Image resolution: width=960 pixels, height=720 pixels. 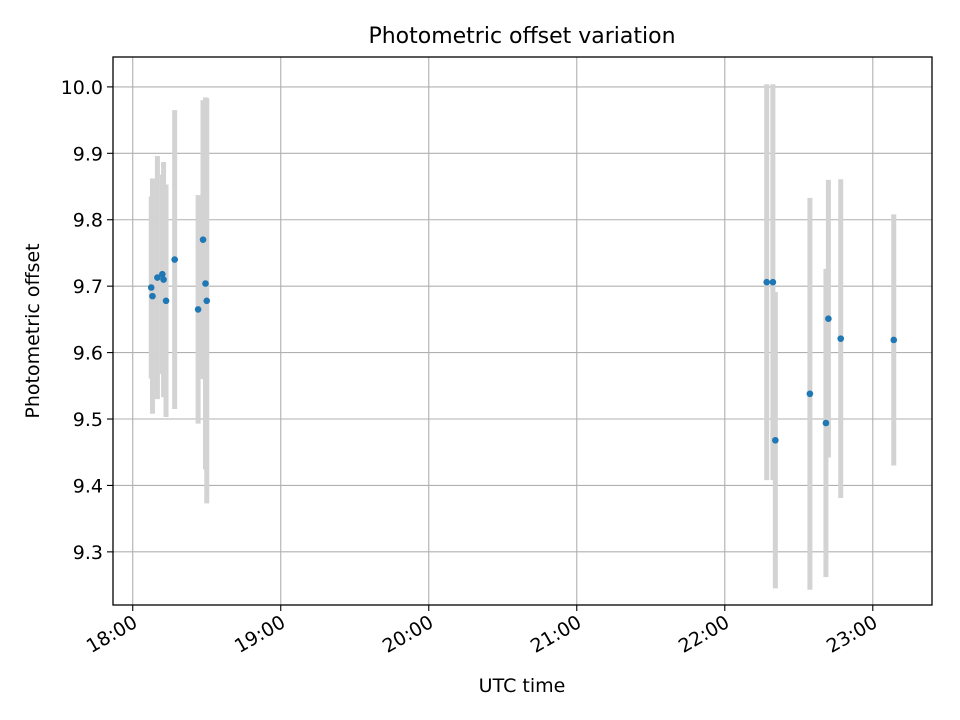 I want to click on y-tick-label: 9.5, so click(x=88, y=420).